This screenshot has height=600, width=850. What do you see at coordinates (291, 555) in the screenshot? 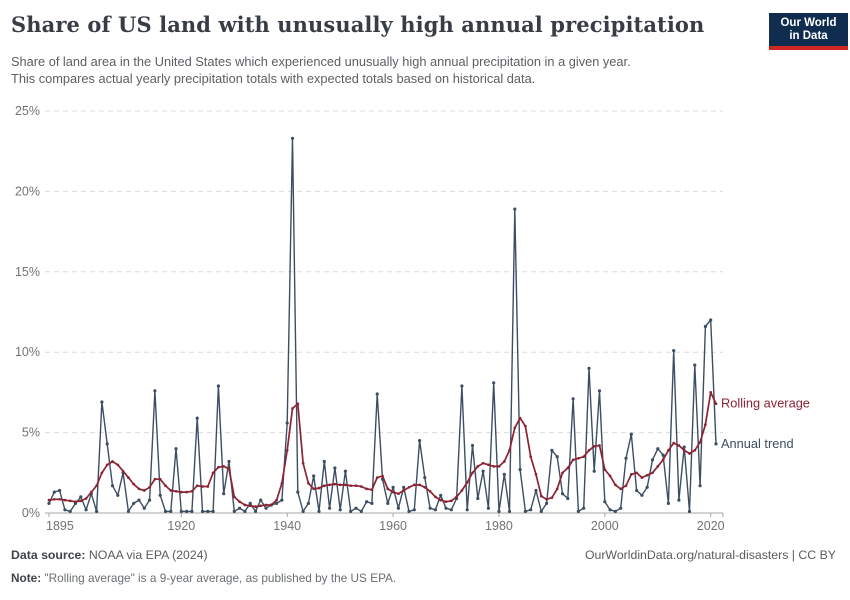
I see `data-source-row: Data source: NOAA via EPA (2024)` at bounding box center [291, 555].